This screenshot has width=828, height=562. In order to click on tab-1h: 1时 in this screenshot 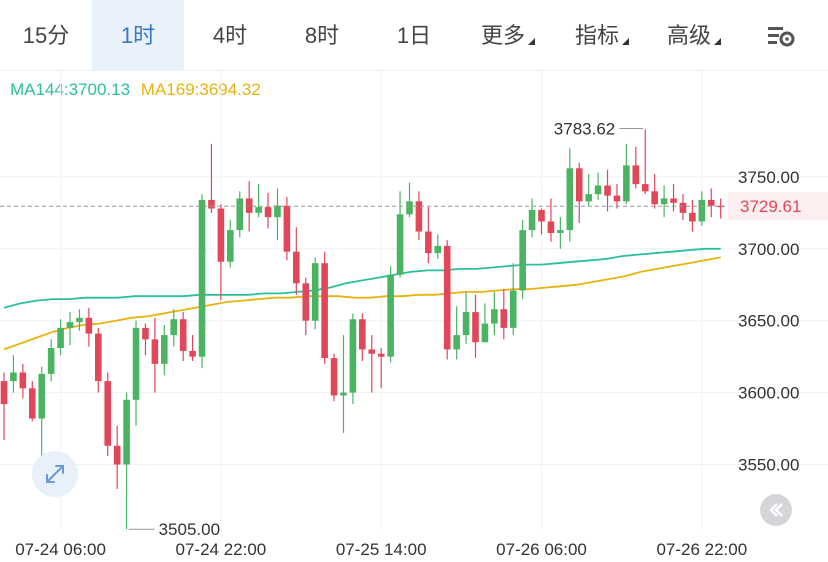, I will do `click(138, 35)`.